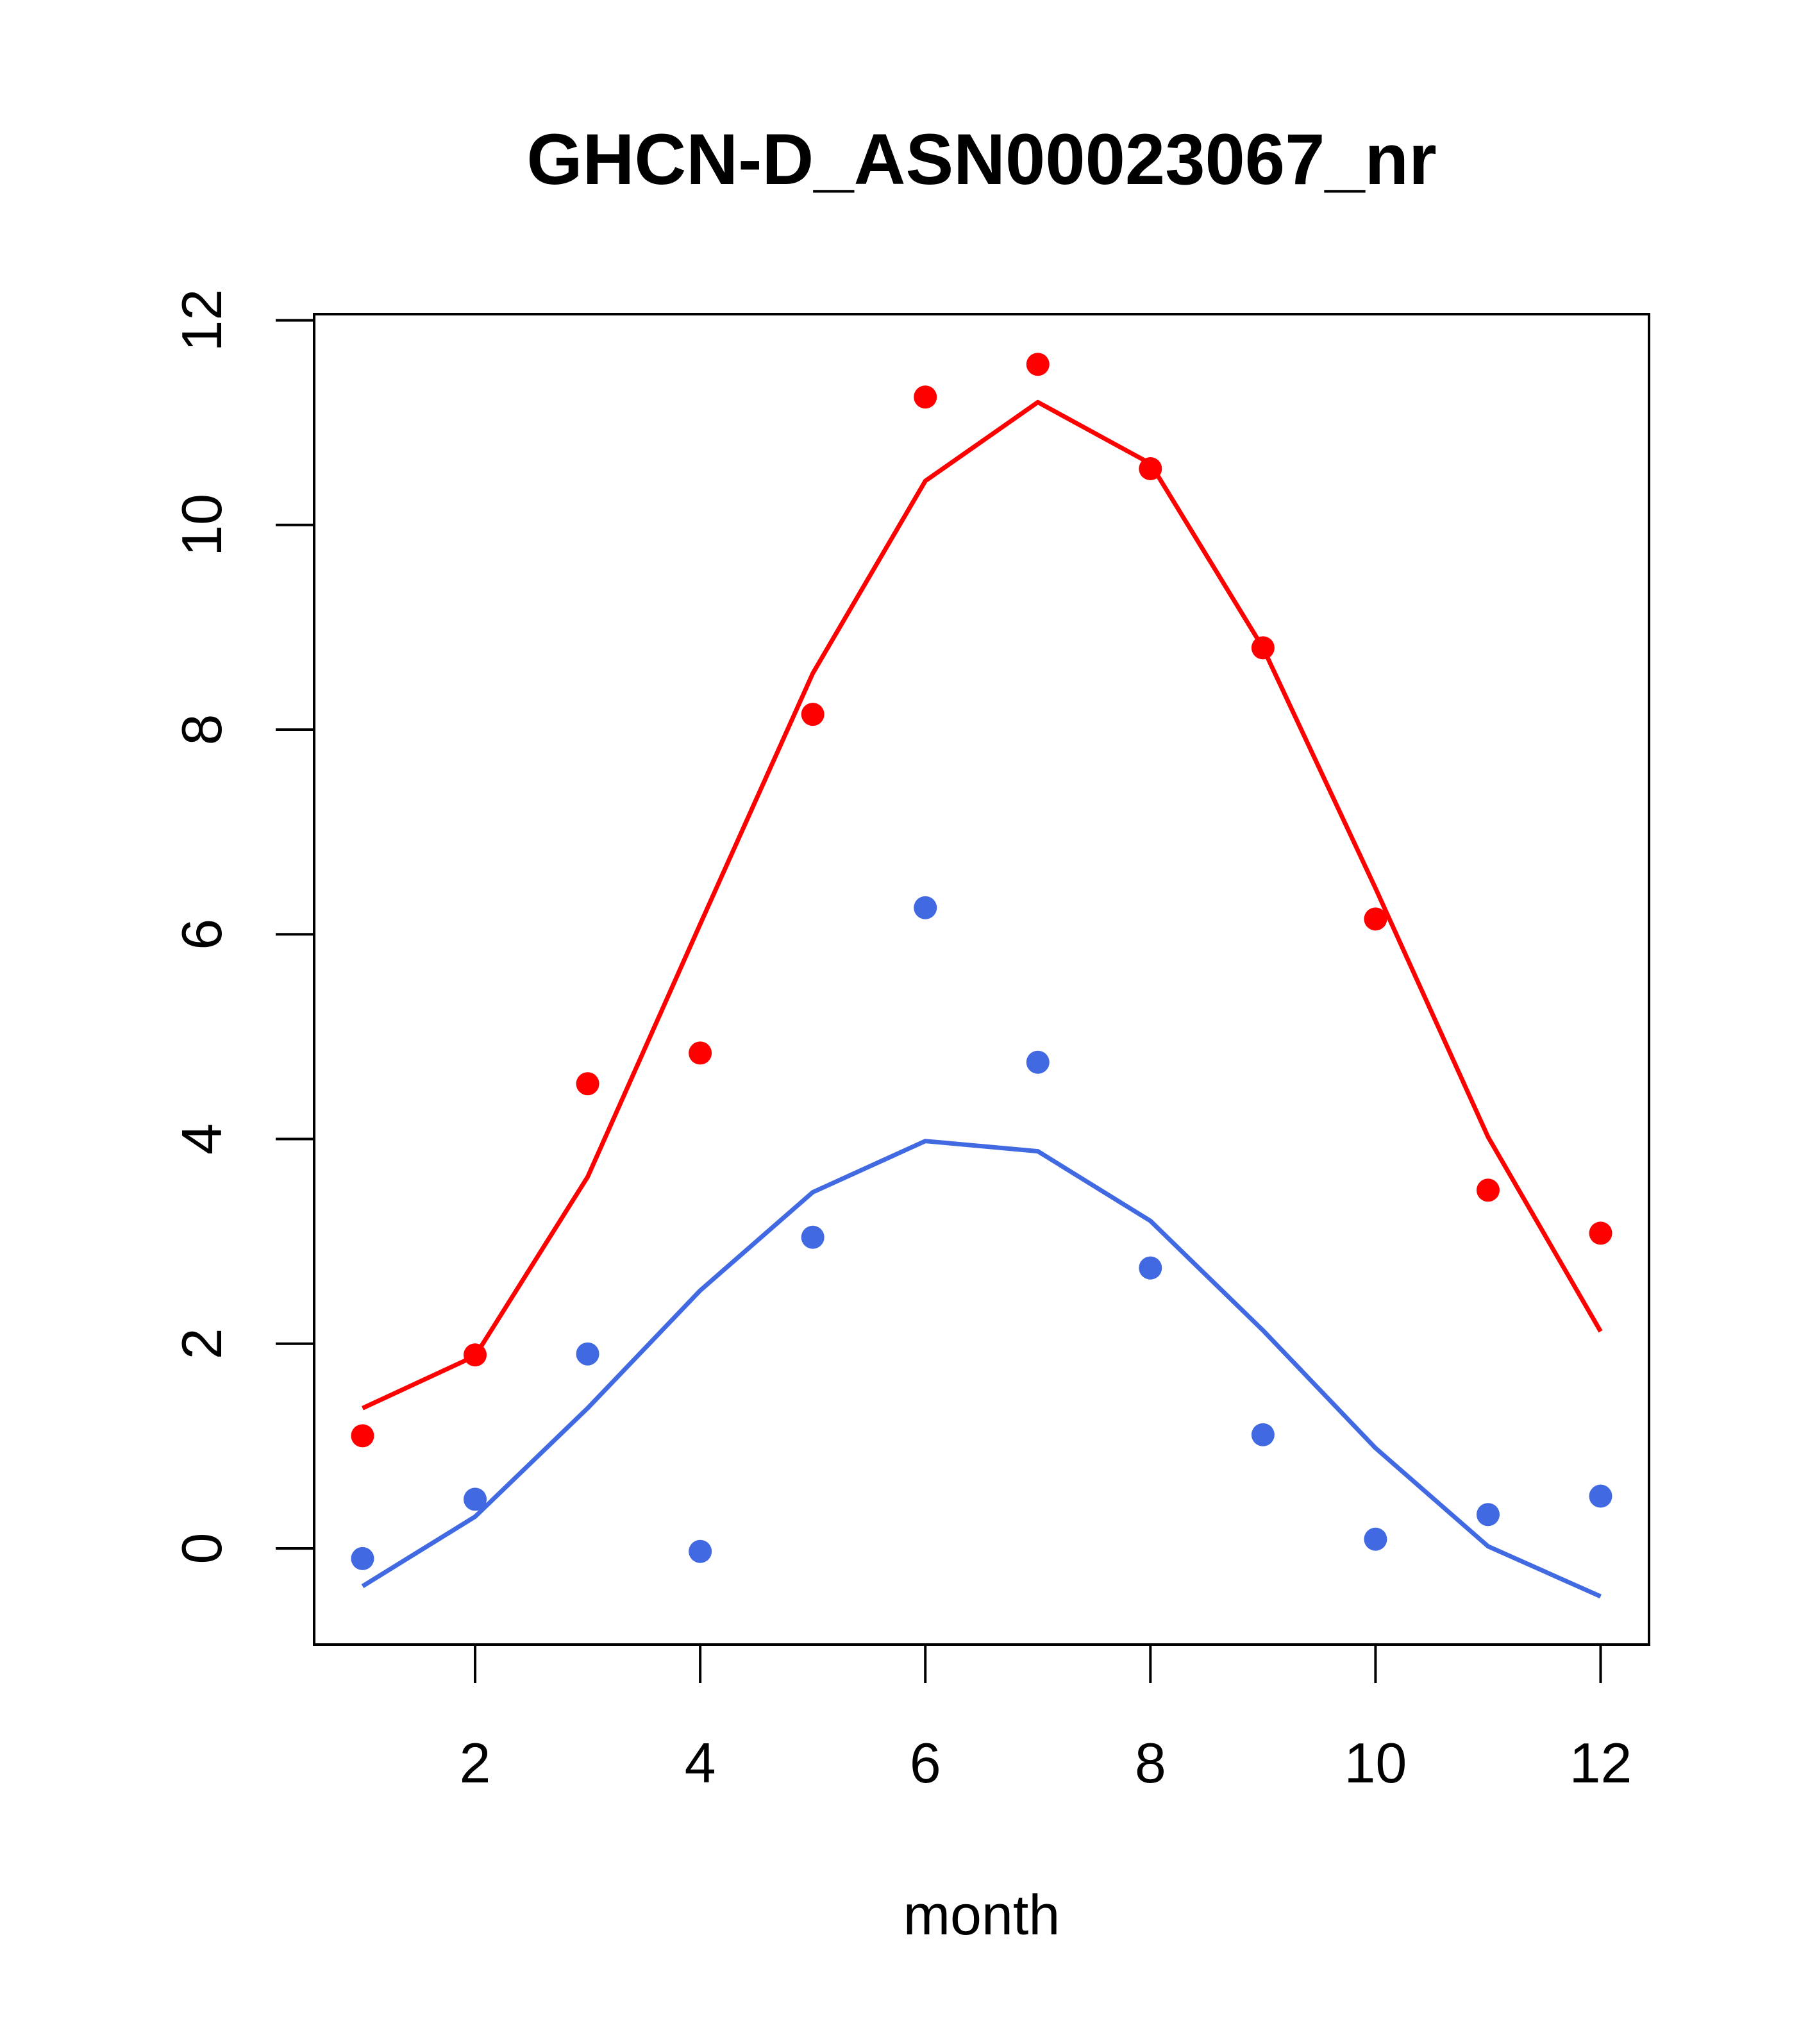  What do you see at coordinates (201, 730) in the screenshot?
I see `y-tick-label: 8` at bounding box center [201, 730].